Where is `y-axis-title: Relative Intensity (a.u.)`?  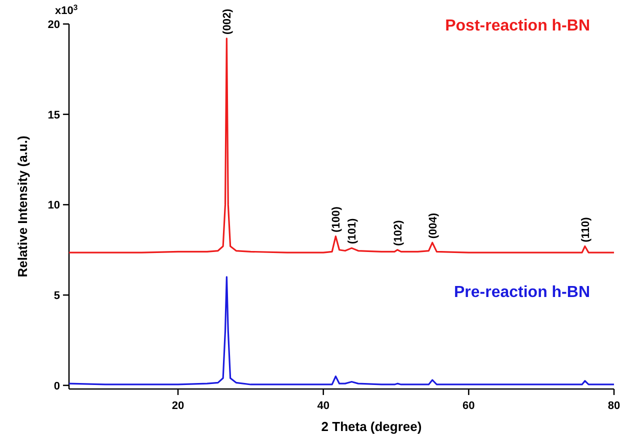
y-axis-title: Relative Intensity (a.u.) is located at coordinates (22, 207).